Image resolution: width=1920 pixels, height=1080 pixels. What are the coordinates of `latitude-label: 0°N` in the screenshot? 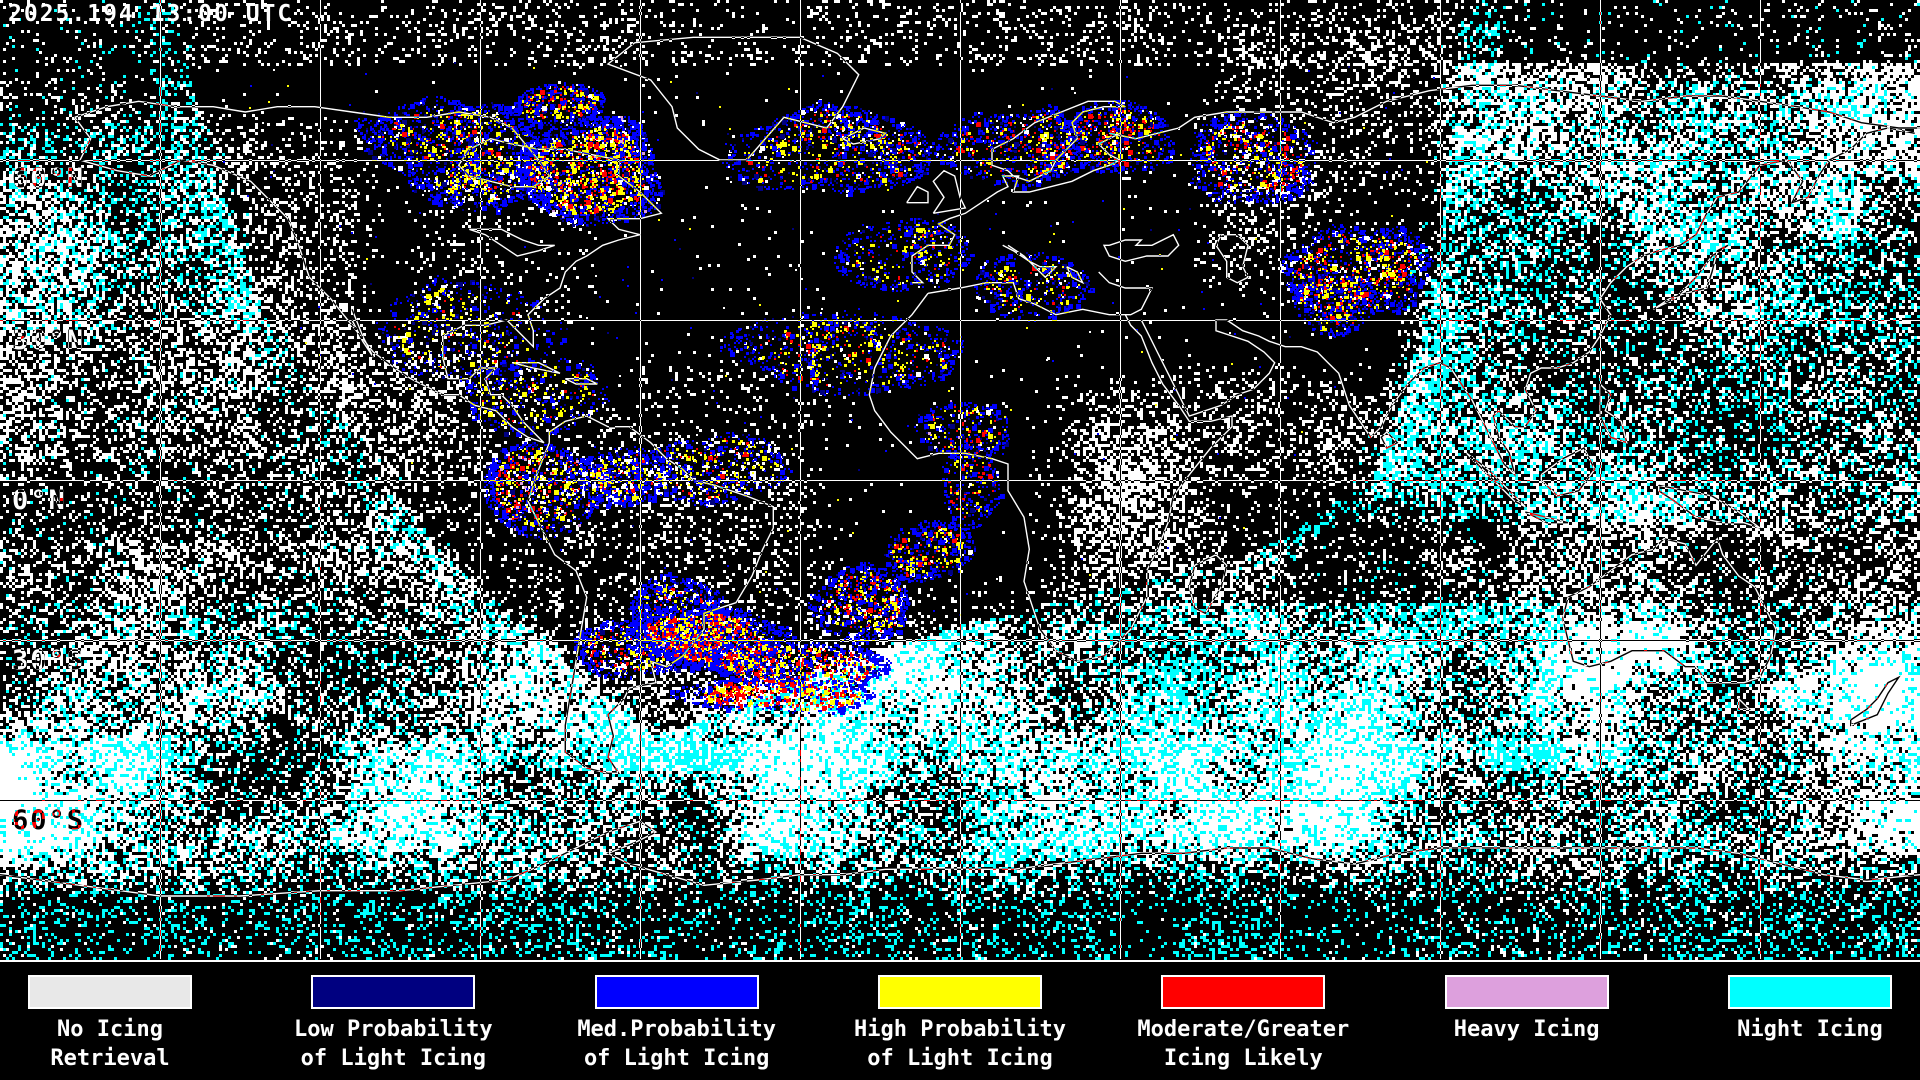 It's located at (39, 500).